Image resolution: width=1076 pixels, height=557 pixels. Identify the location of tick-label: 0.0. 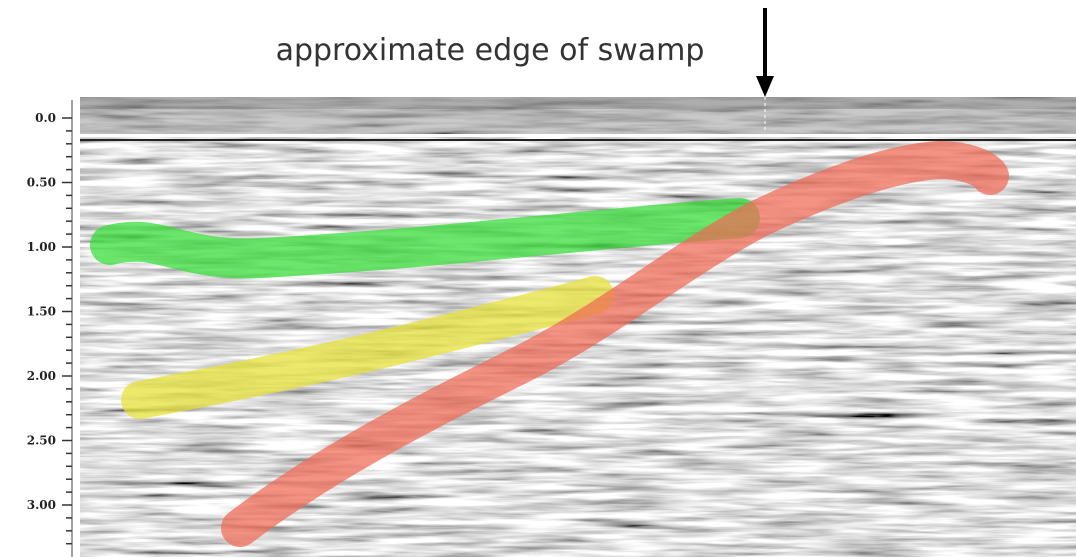
(45, 118).